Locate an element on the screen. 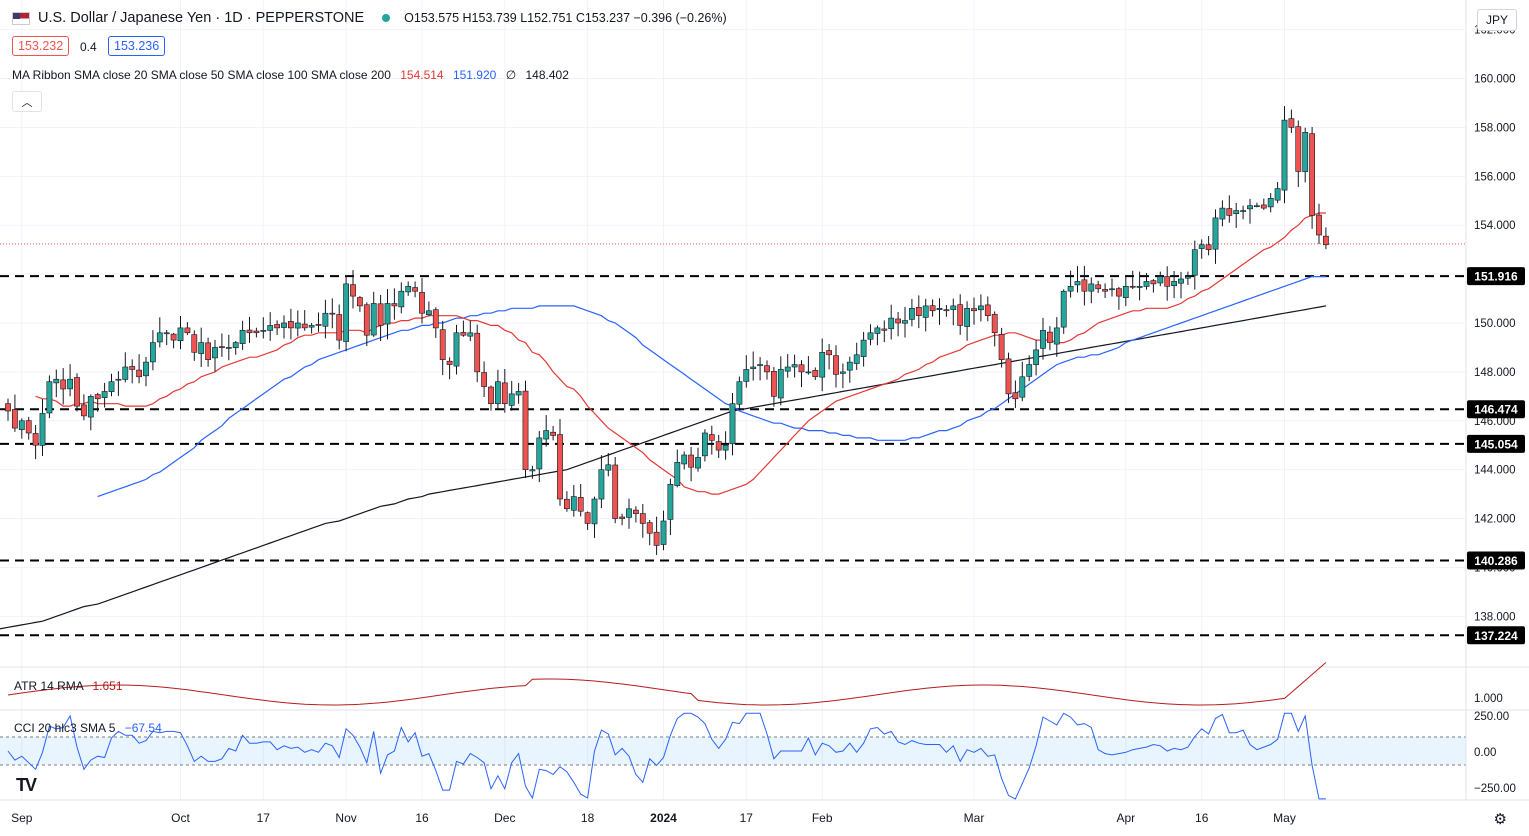 The height and width of the screenshot is (836, 1529). atr-axis-label: 1.000 is located at coordinates (1488, 699).